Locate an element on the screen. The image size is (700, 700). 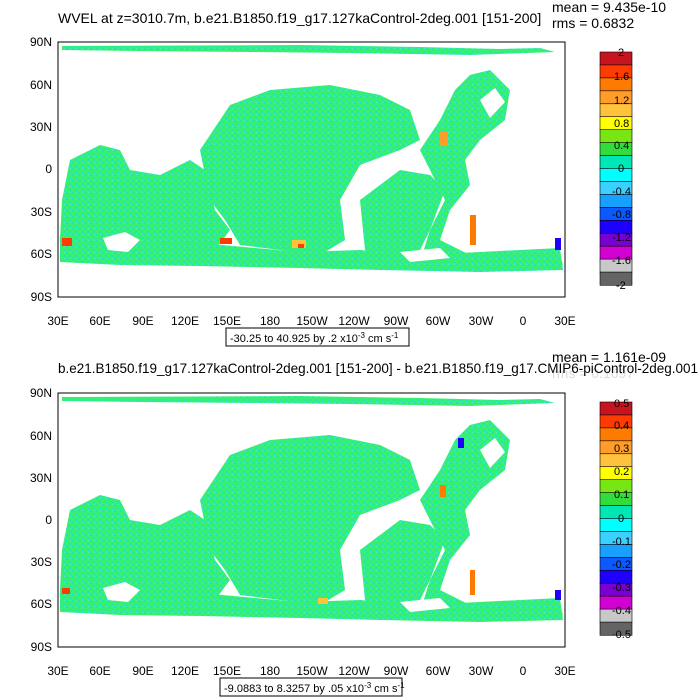
colorbar-top is located at coordinates (616, 168).